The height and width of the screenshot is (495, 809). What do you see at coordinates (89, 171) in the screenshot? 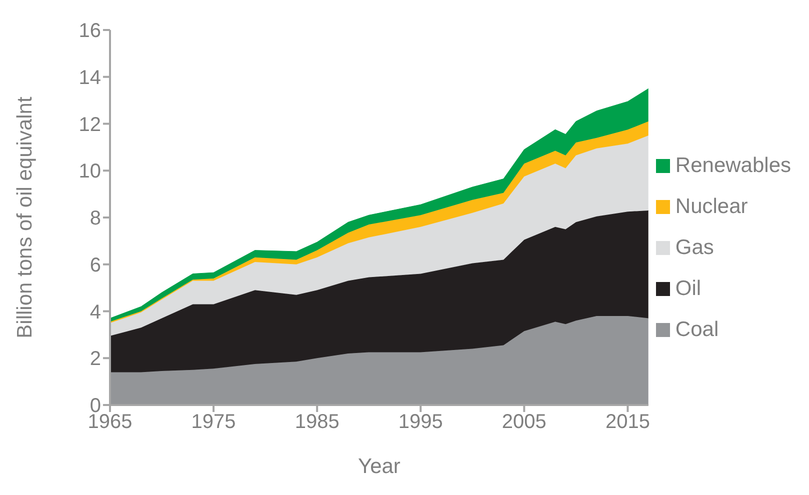
I see `y-tick-label: 10` at bounding box center [89, 171].